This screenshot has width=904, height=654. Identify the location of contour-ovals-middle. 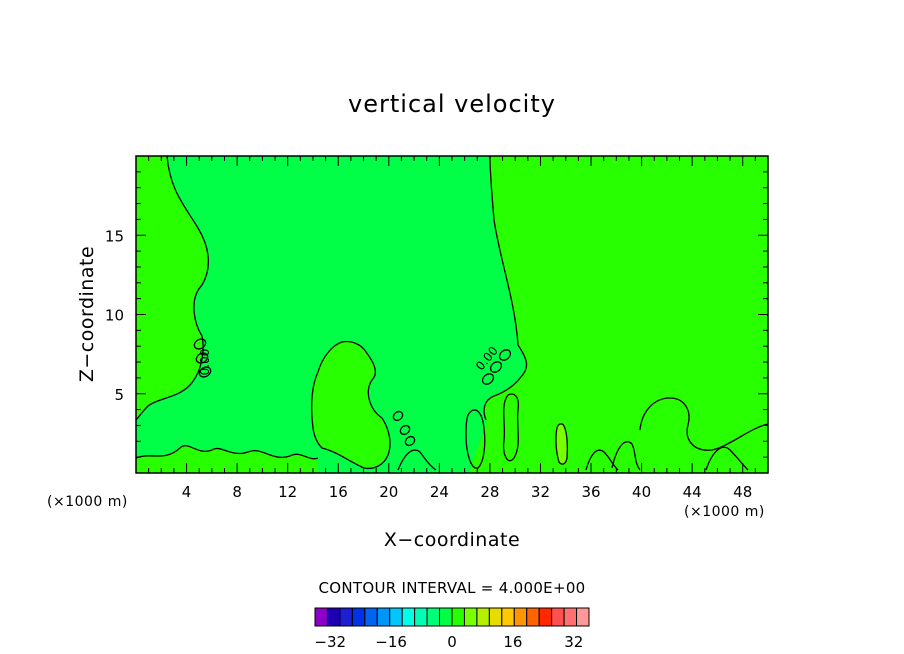
(404, 428).